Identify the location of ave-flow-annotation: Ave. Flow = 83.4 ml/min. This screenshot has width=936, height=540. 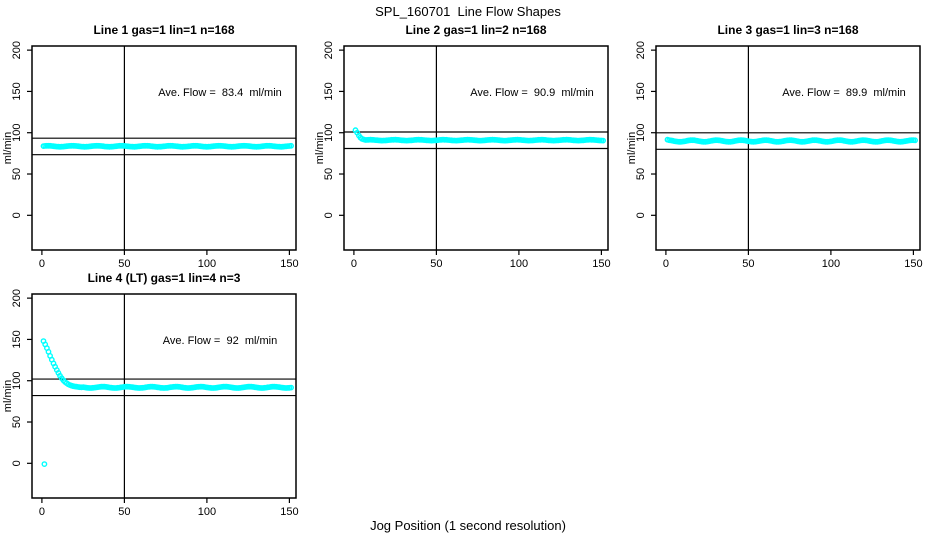
(220, 93).